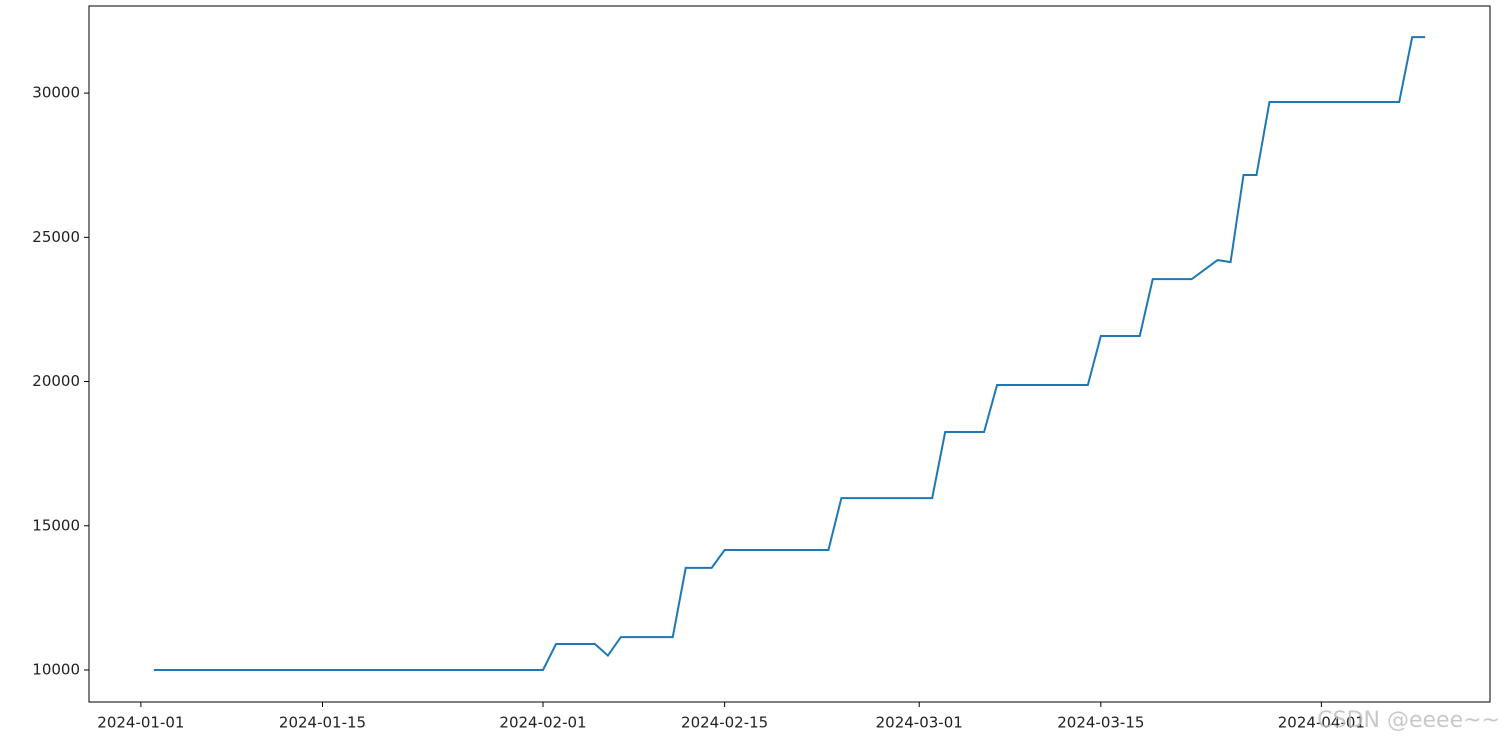 This screenshot has width=1508, height=747. Describe the element at coordinates (1408, 720) in the screenshot. I see `watermark: CSDN @eeee~~` at that location.